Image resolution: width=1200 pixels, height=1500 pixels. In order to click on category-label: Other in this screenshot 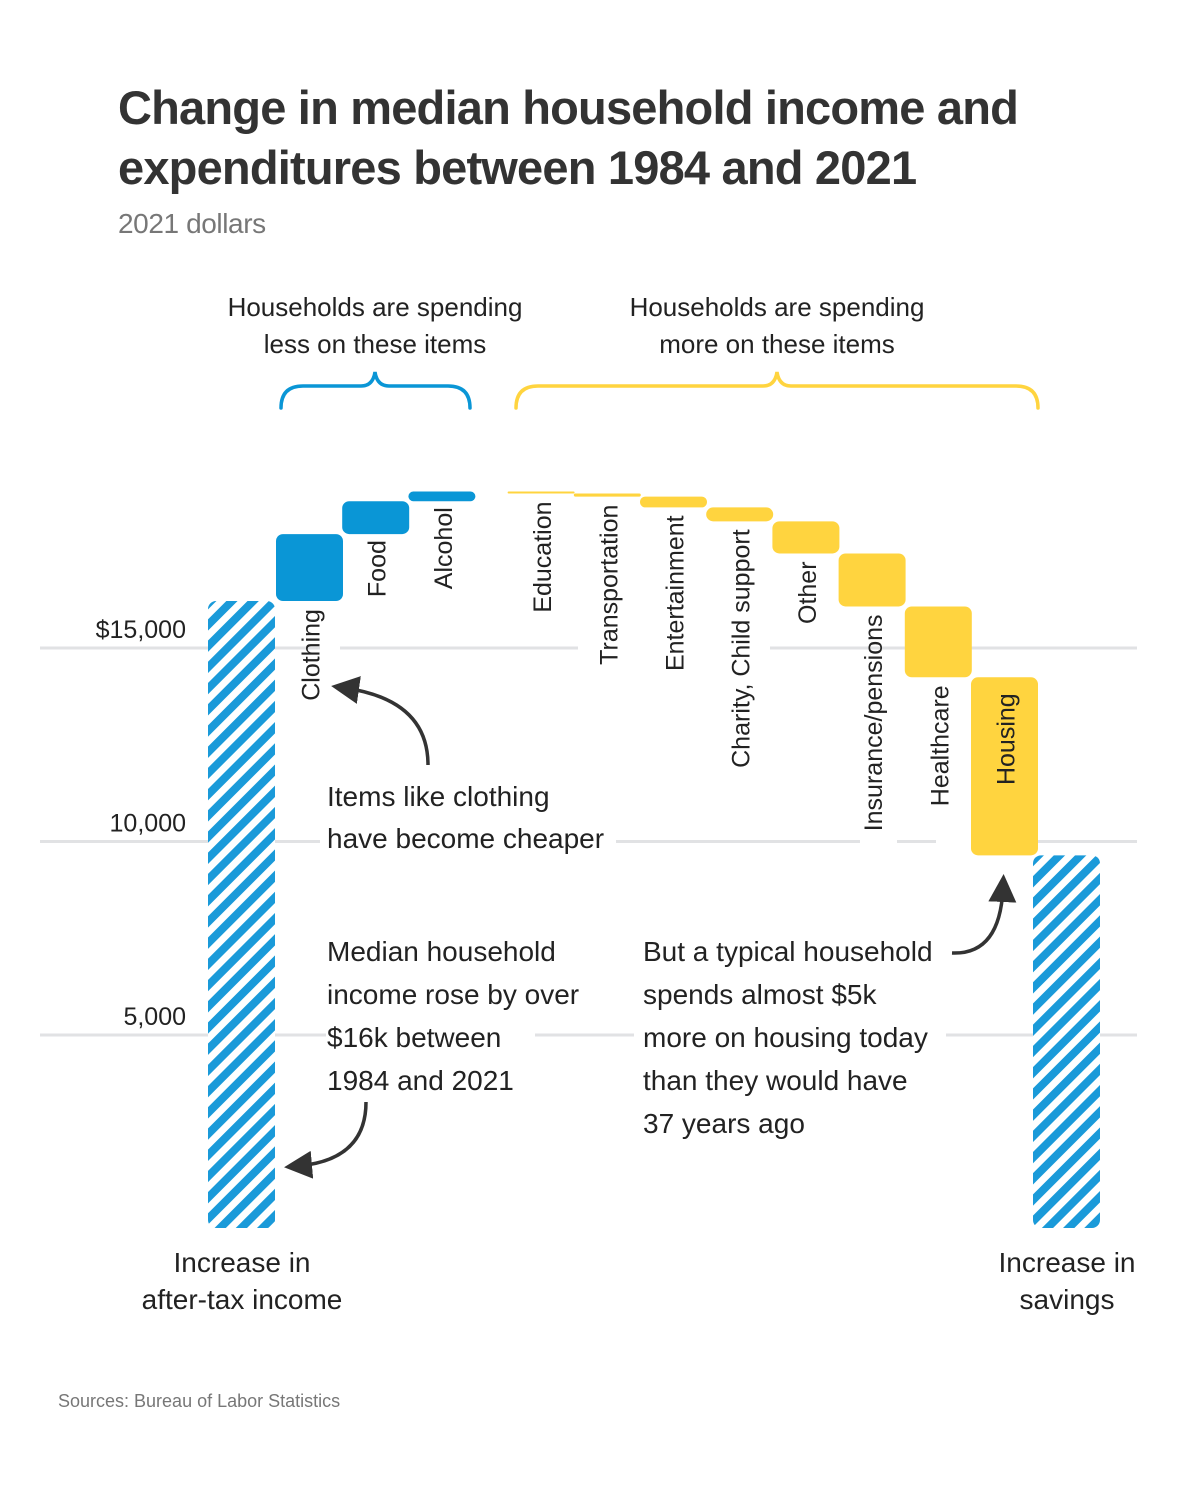, I will do `click(808, 592)`.